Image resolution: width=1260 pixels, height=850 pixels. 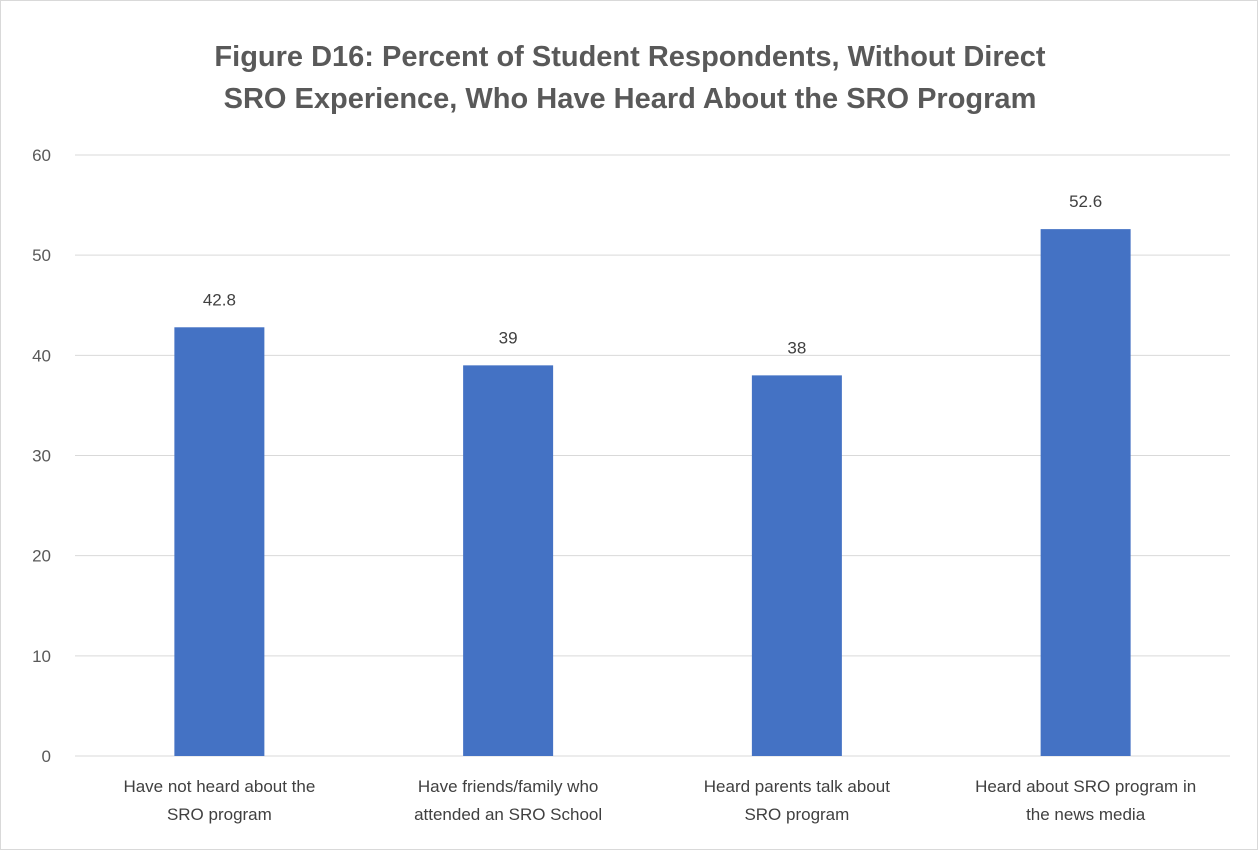 I want to click on data-label: 42.8, so click(x=219, y=299).